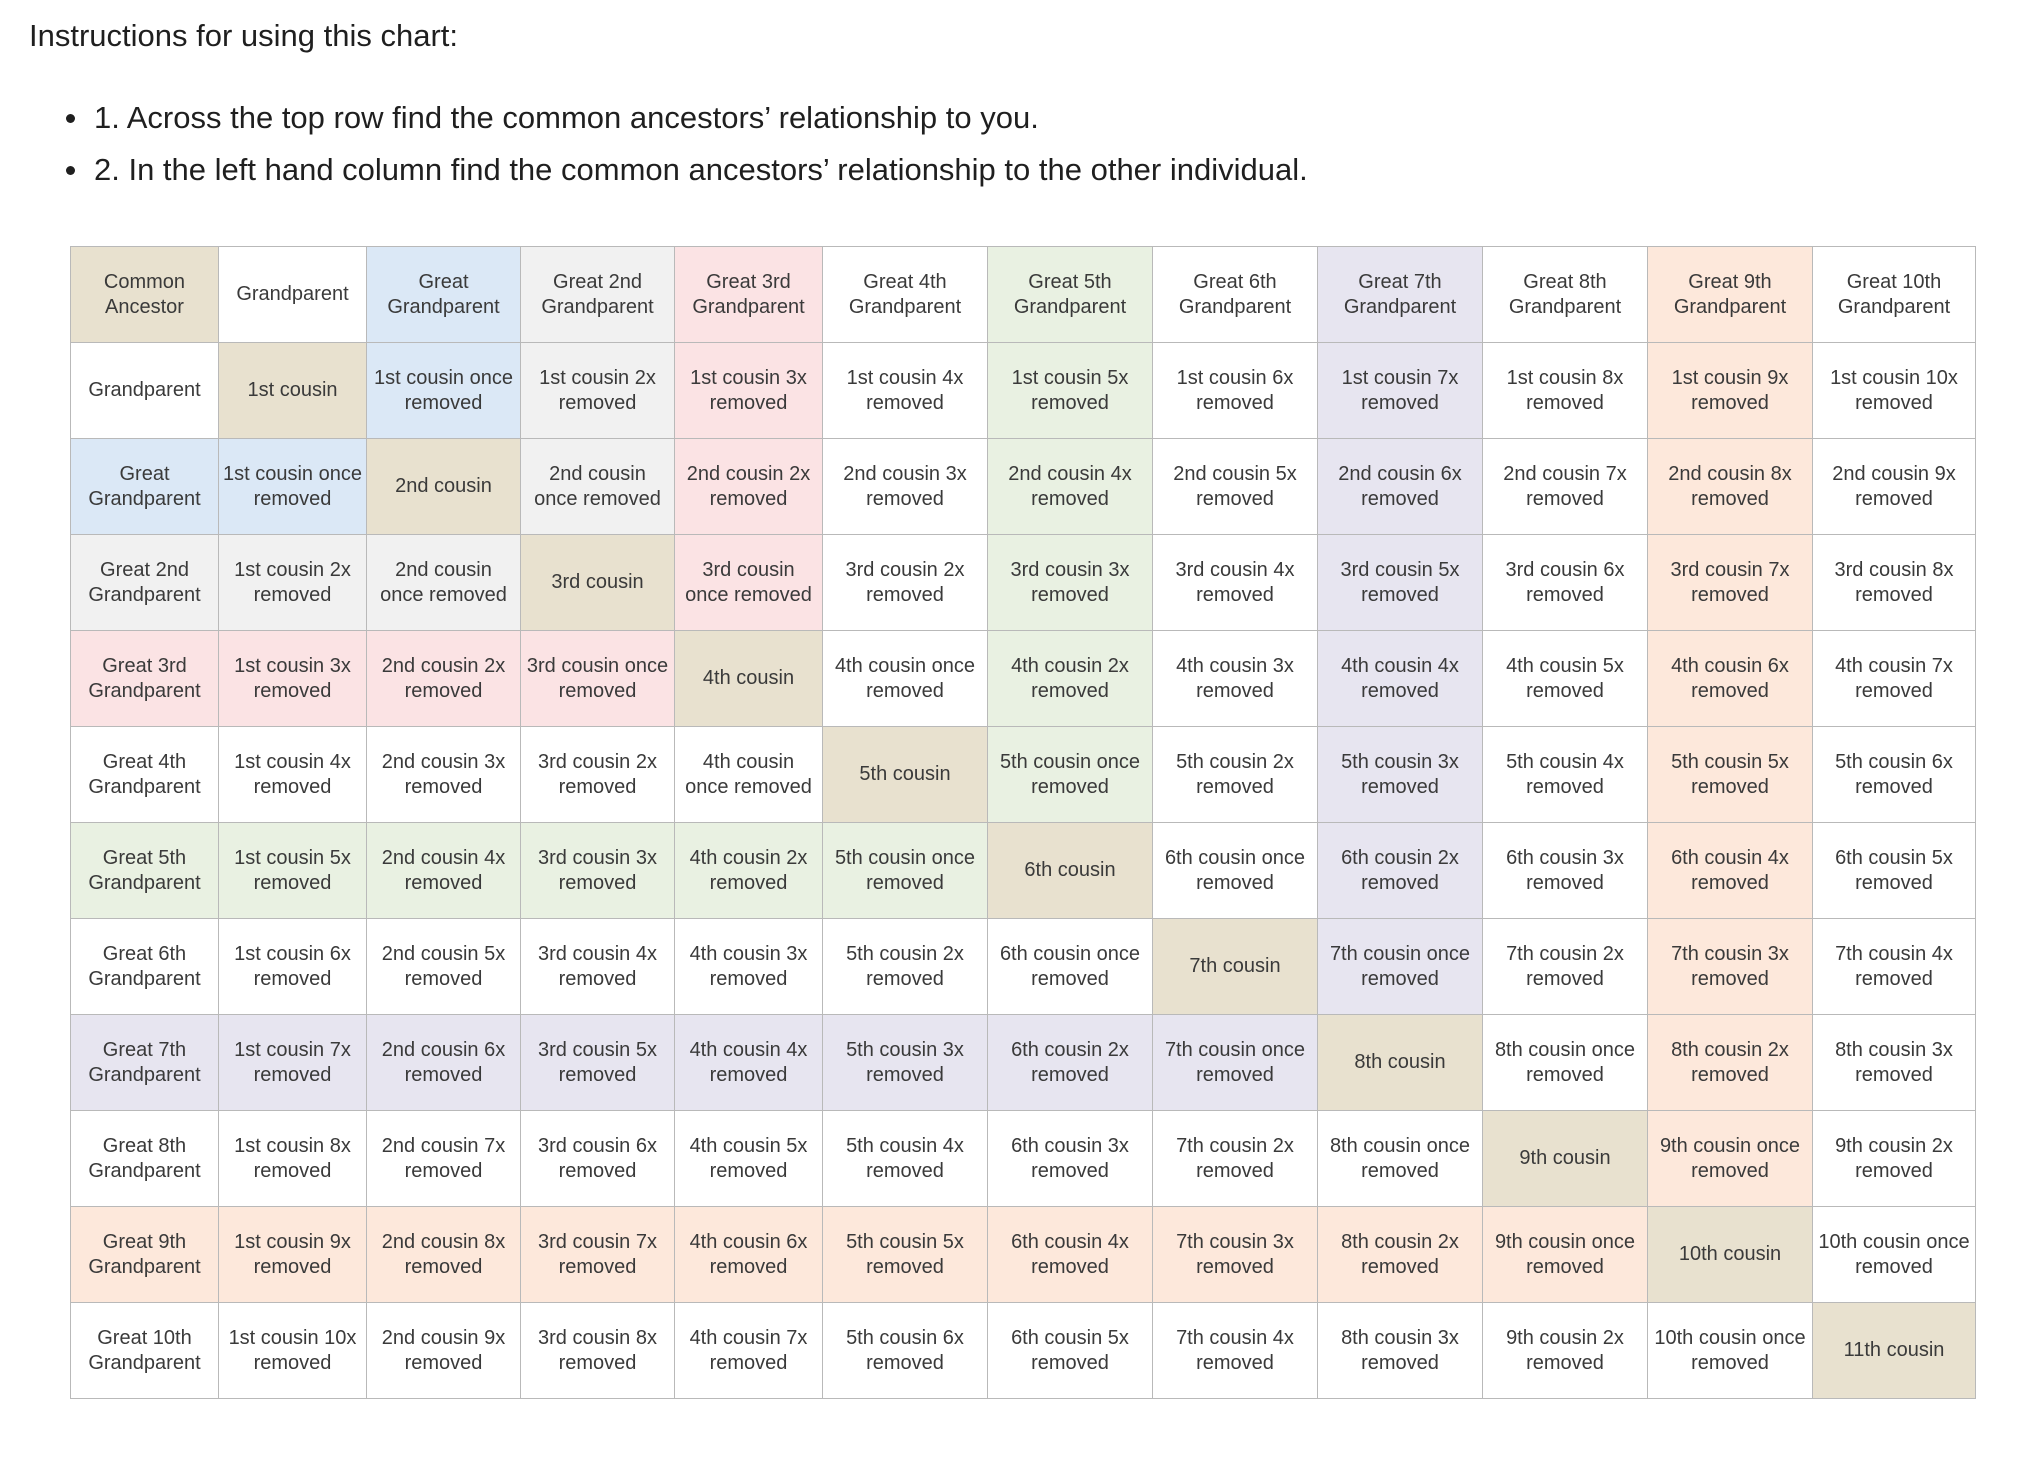 The width and height of the screenshot is (2030, 1460). What do you see at coordinates (1070, 870) in the screenshot?
I see `same-generation-cousin-cell: 6th cousin` at bounding box center [1070, 870].